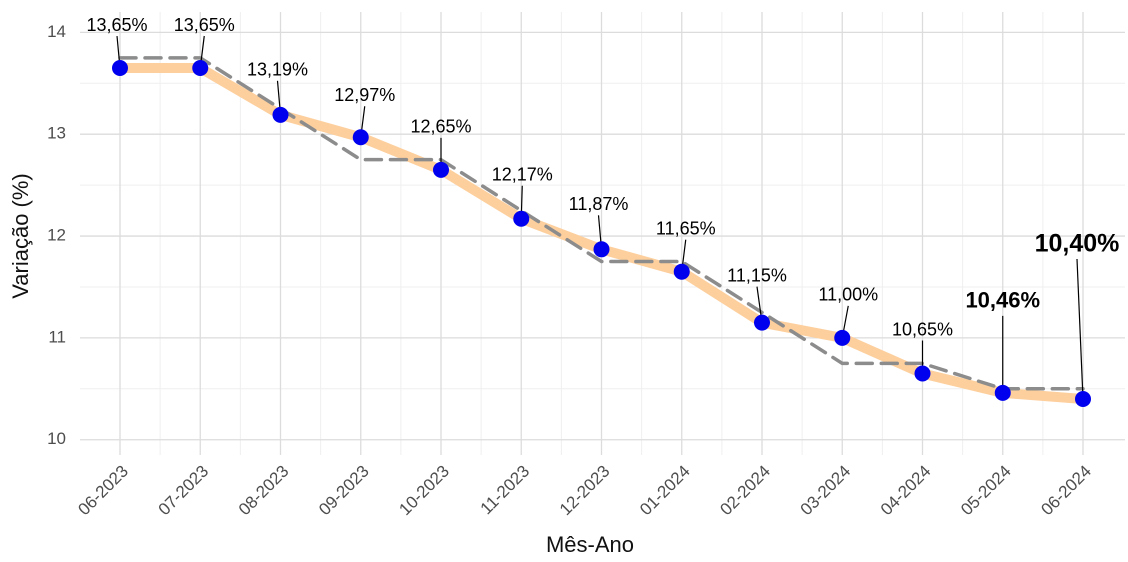  I want to click on label-leader, so click(1080, 329).